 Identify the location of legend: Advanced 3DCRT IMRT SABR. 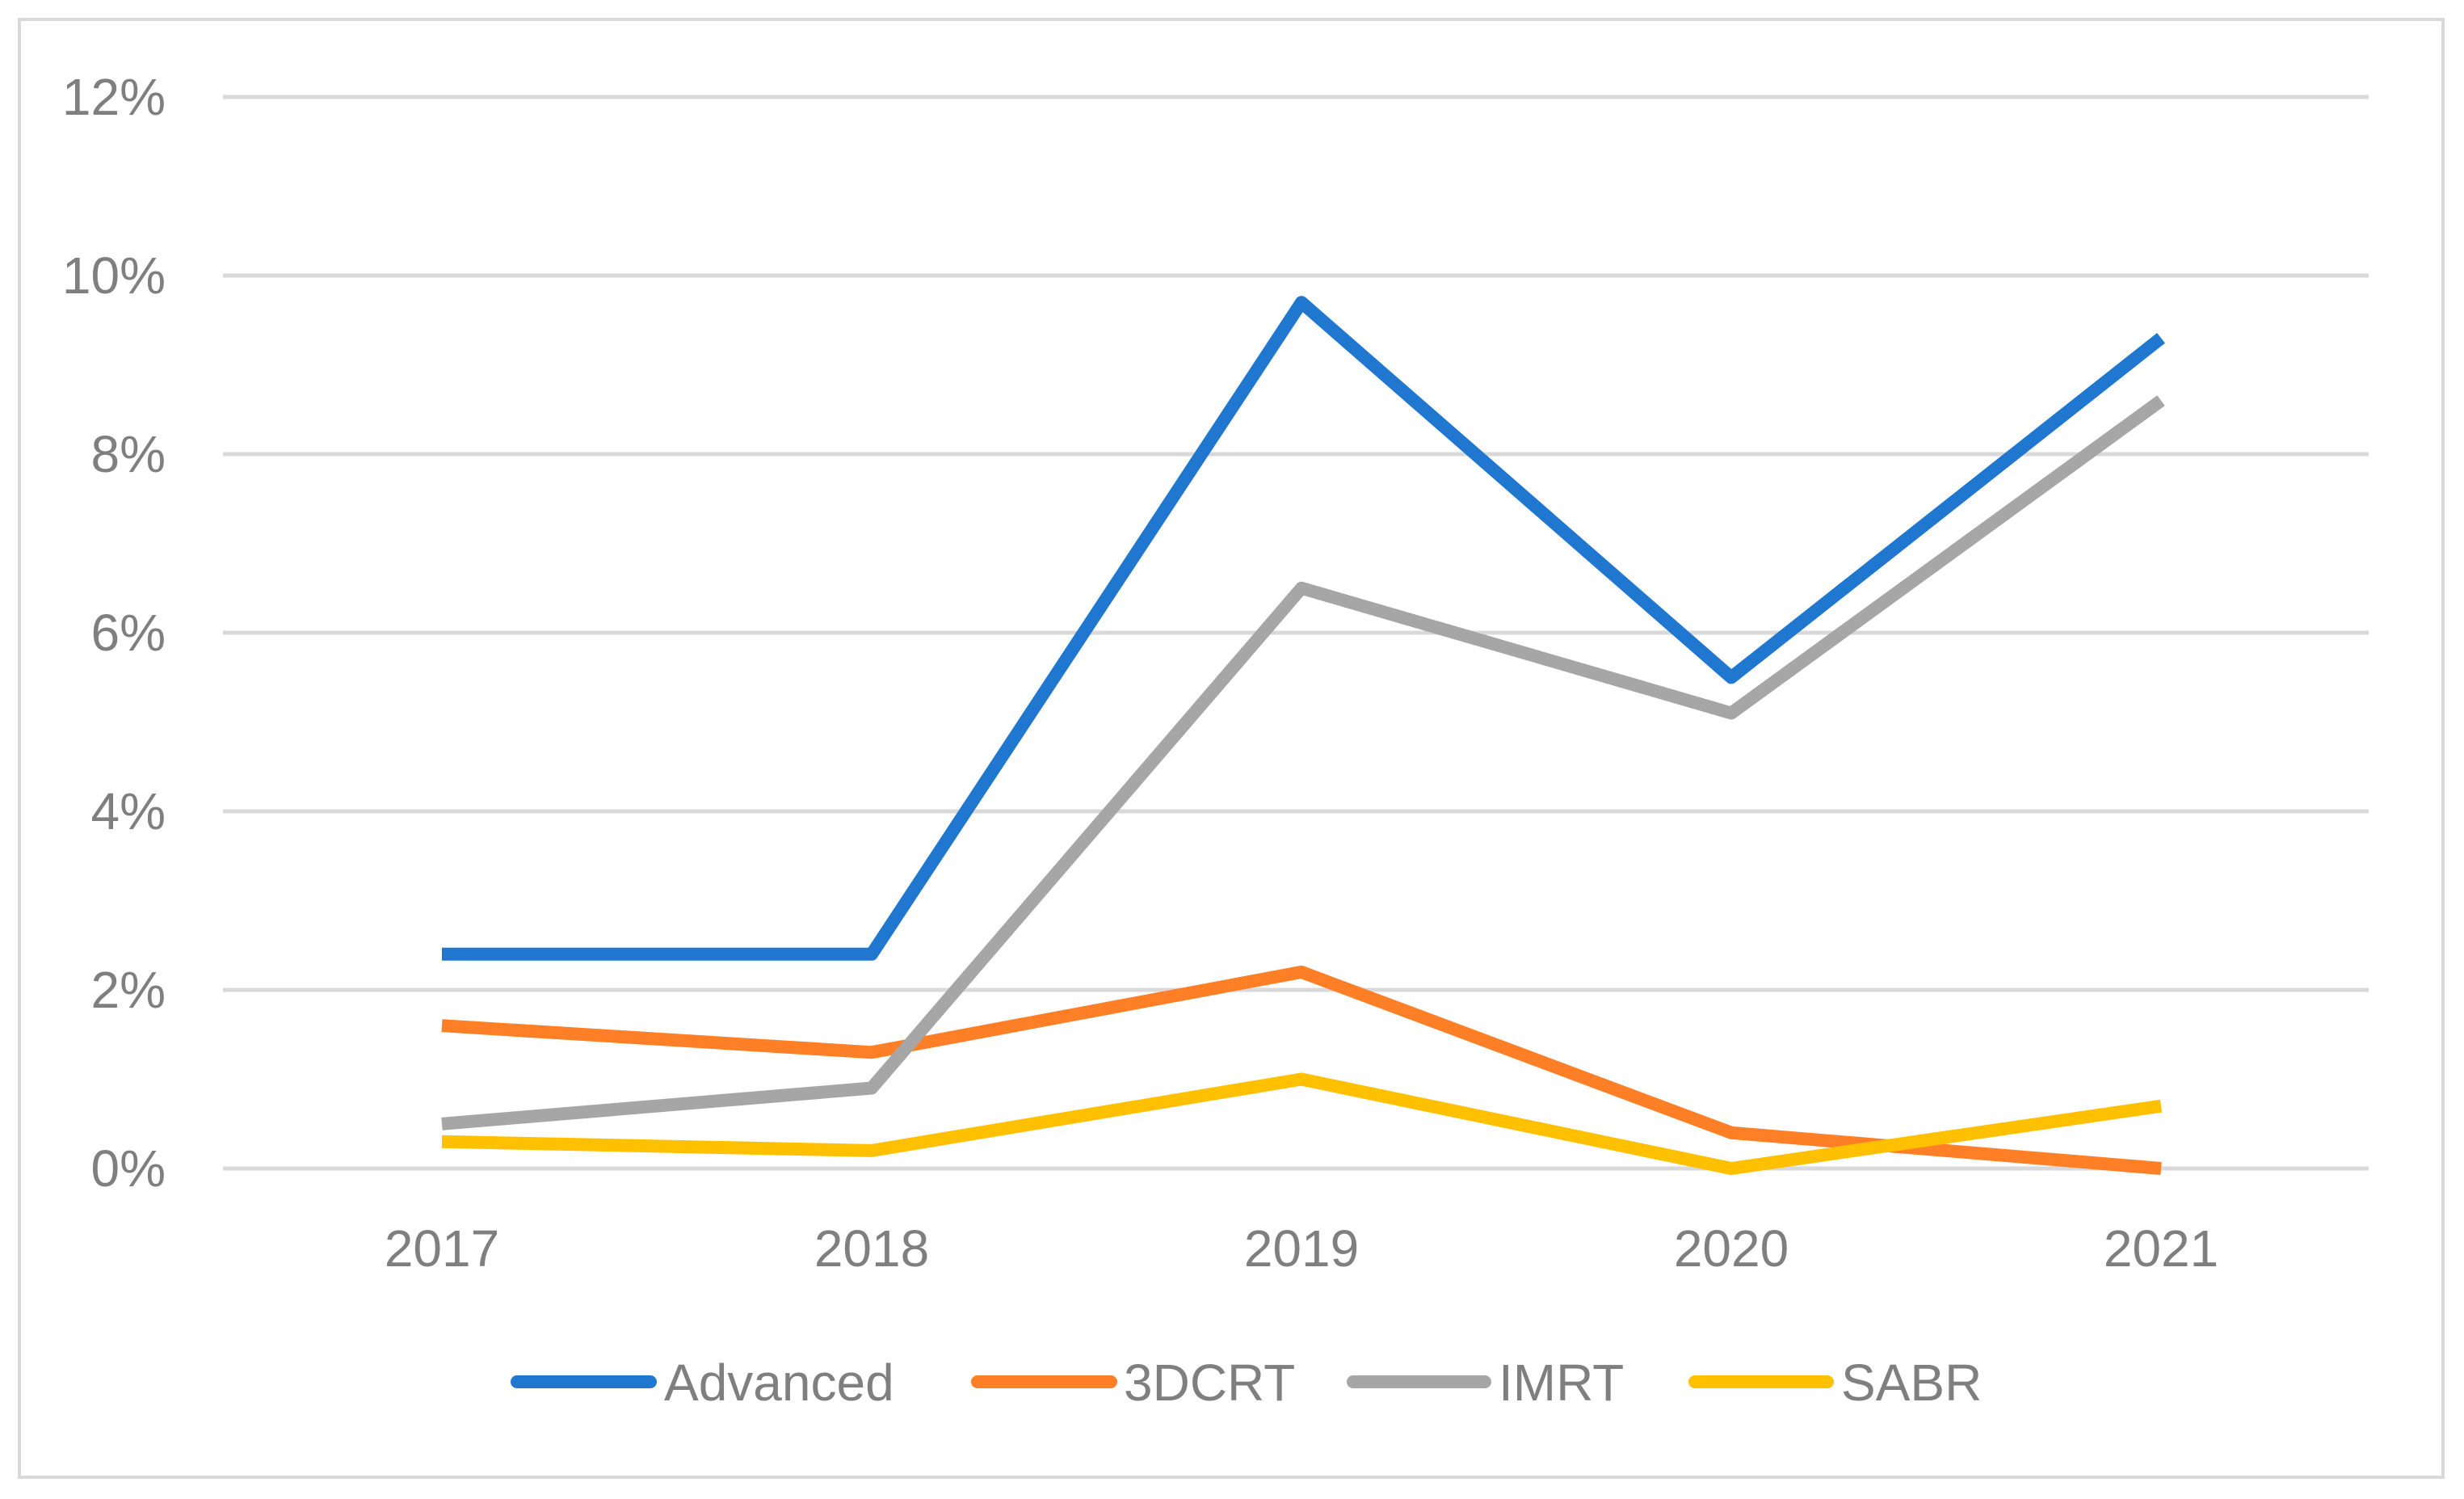
(1246, 1383).